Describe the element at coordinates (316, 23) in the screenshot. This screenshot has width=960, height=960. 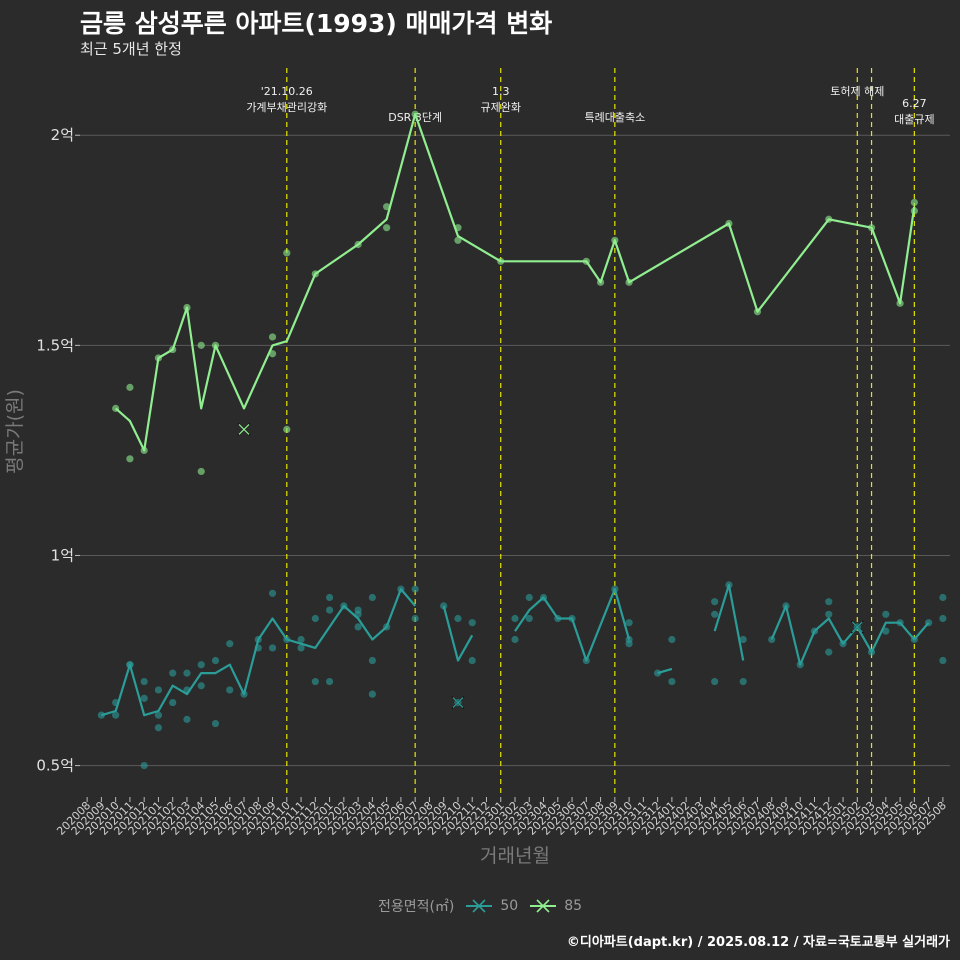
I see `chart-title: 금릉 삼성푸른 아파트(1993) 매매가격 변화` at that location.